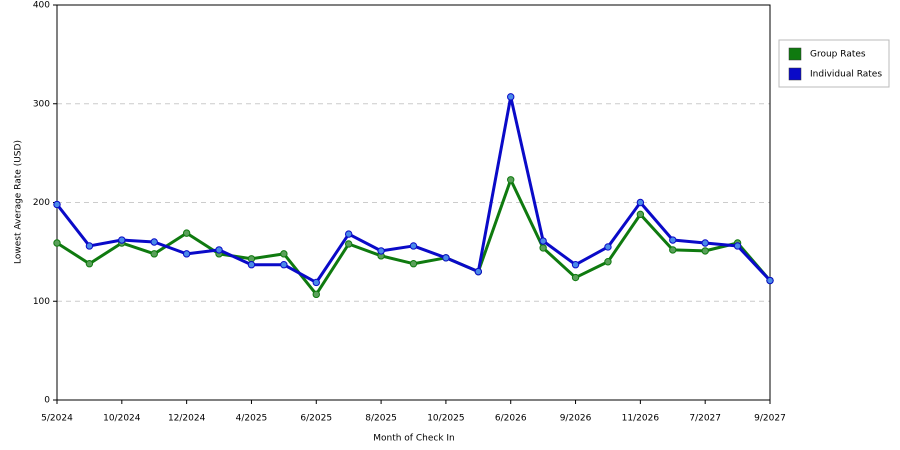 Image resolution: width=900 pixels, height=450 pixels. I want to click on x-tick-label: 9/2026, so click(576, 419).